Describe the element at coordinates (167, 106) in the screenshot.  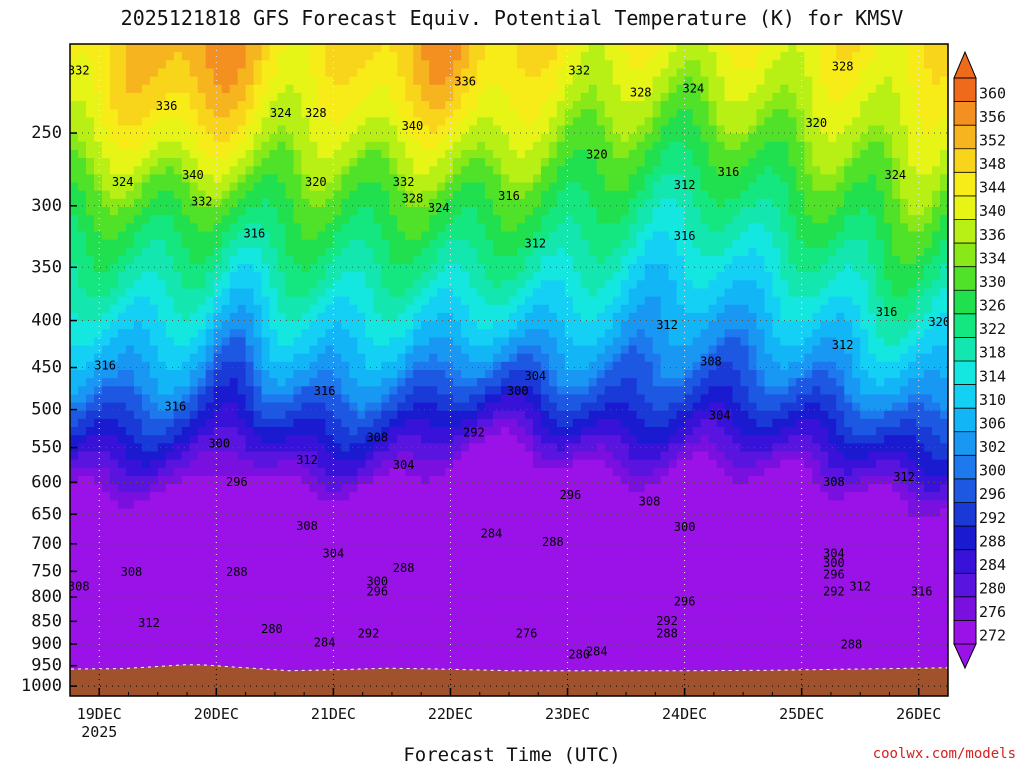
I see `contour-label: 336` at that location.